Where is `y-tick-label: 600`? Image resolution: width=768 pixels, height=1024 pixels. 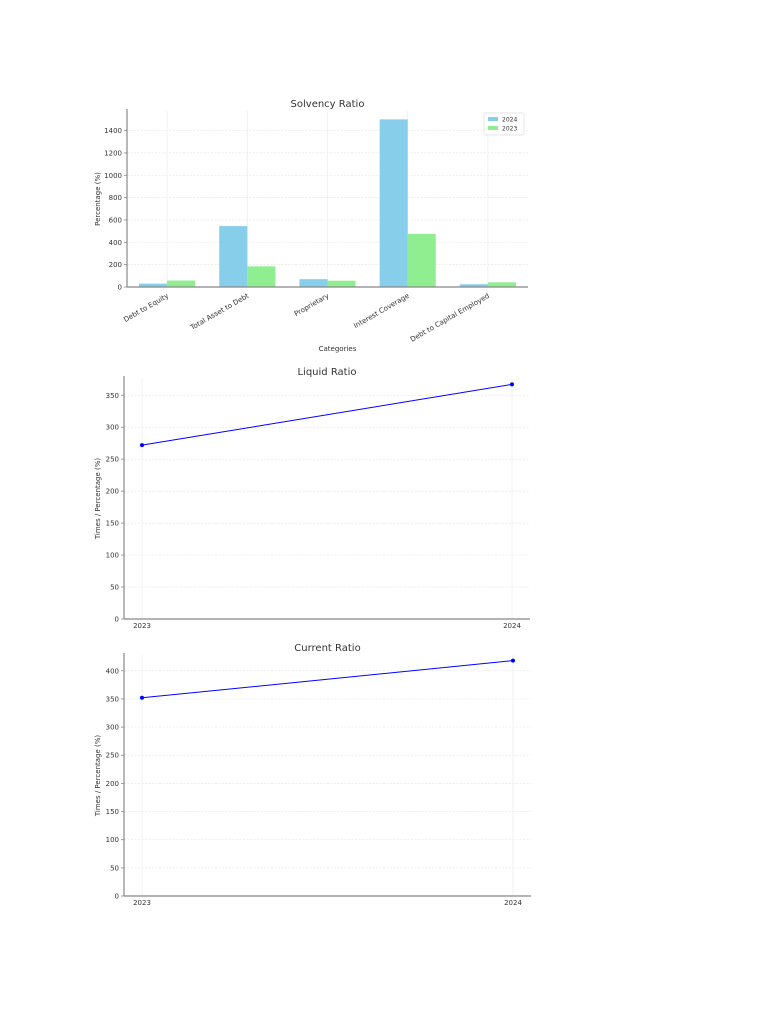 y-tick-label: 600 is located at coordinates (115, 220).